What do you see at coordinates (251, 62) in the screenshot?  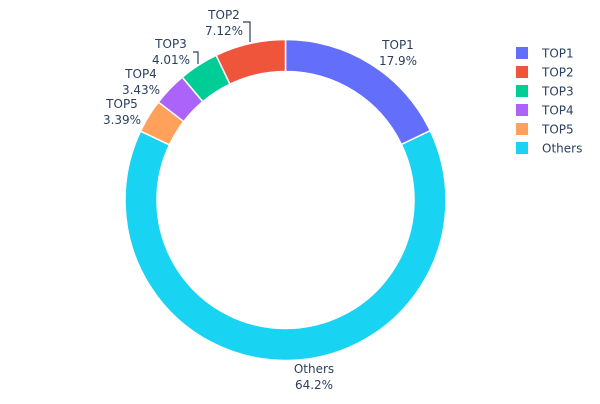 I see `slice-top2` at bounding box center [251, 62].